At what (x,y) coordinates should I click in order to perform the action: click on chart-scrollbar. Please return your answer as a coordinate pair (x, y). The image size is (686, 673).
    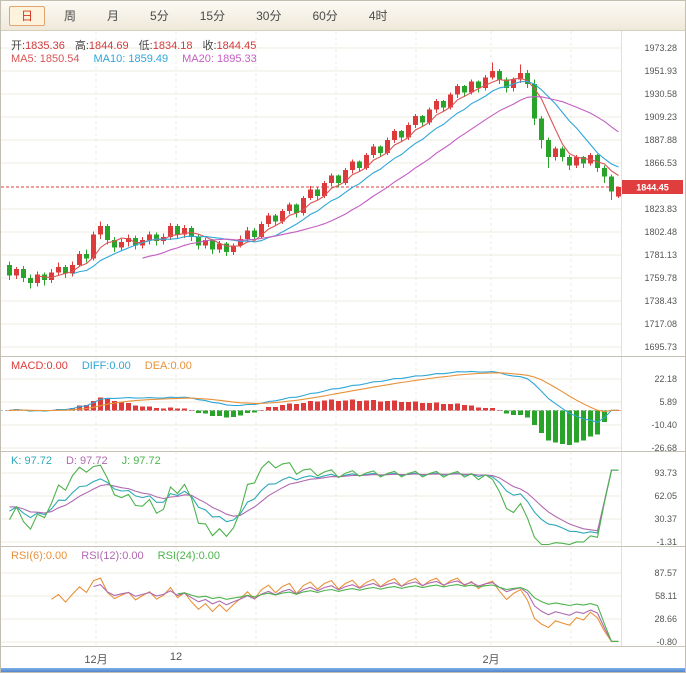
    Looking at the image, I should click on (343, 670).